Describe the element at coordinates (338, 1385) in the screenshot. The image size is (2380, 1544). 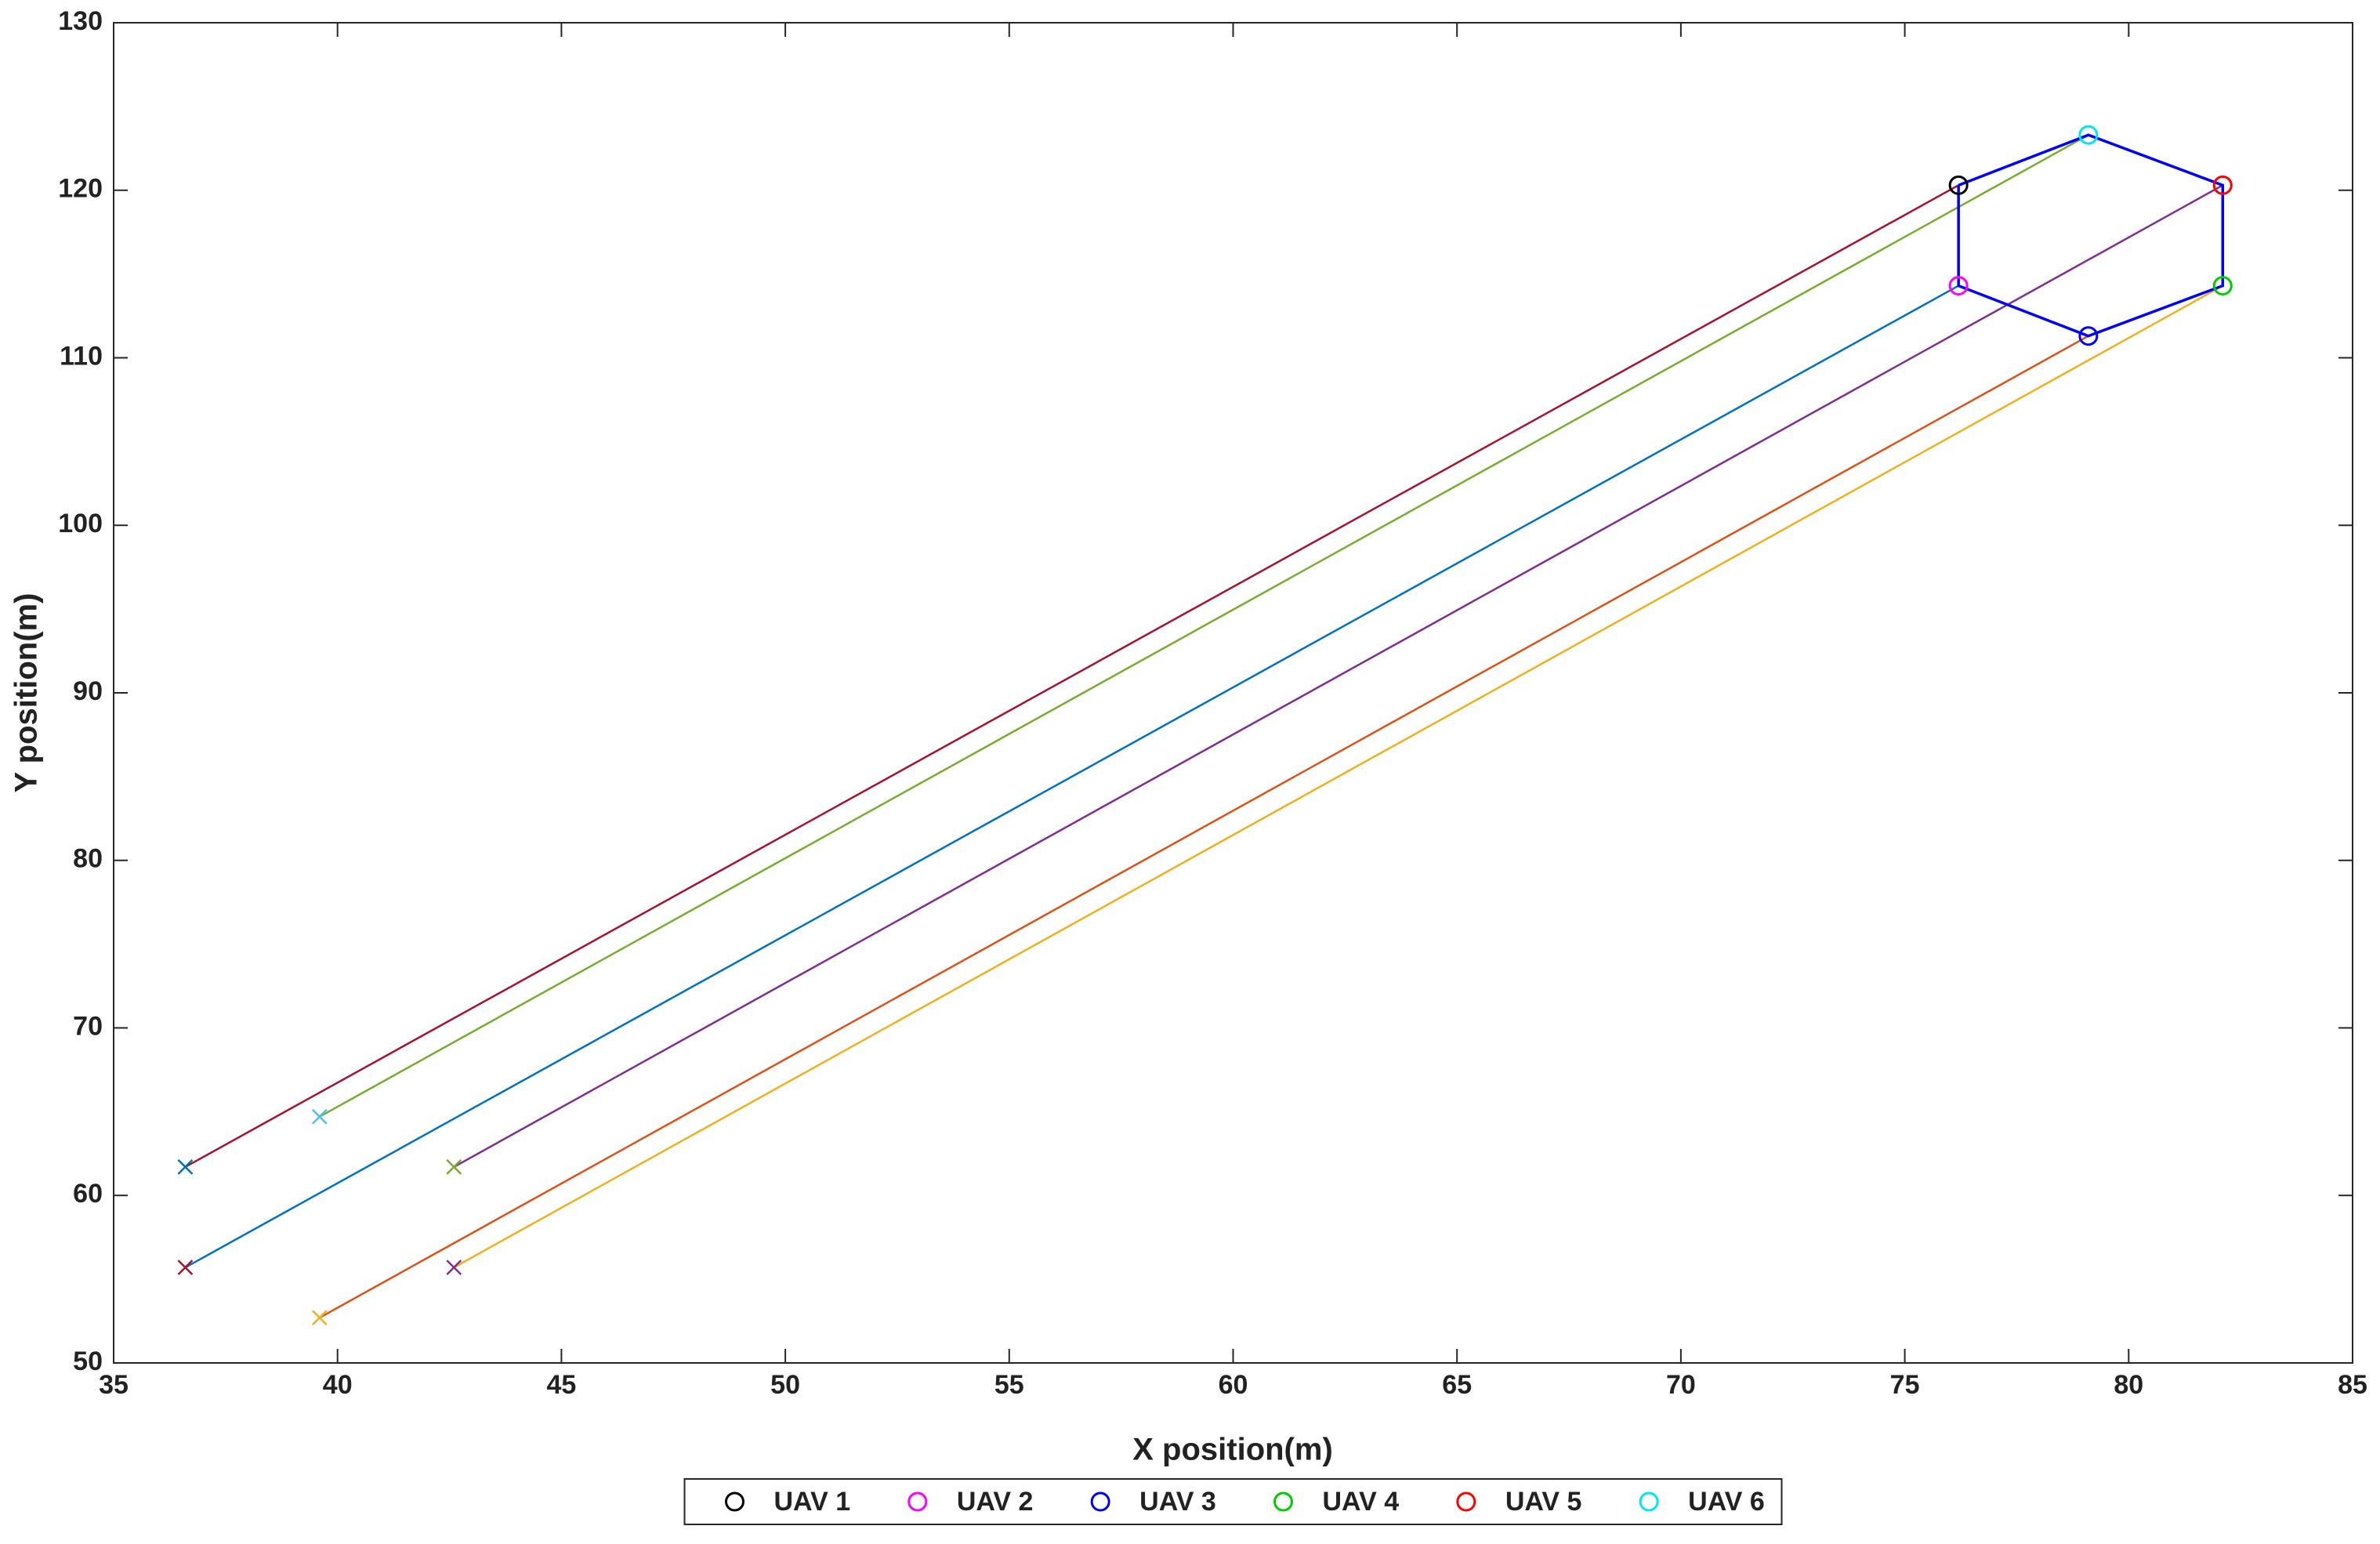
I see `x-tick-label: 40` at that location.